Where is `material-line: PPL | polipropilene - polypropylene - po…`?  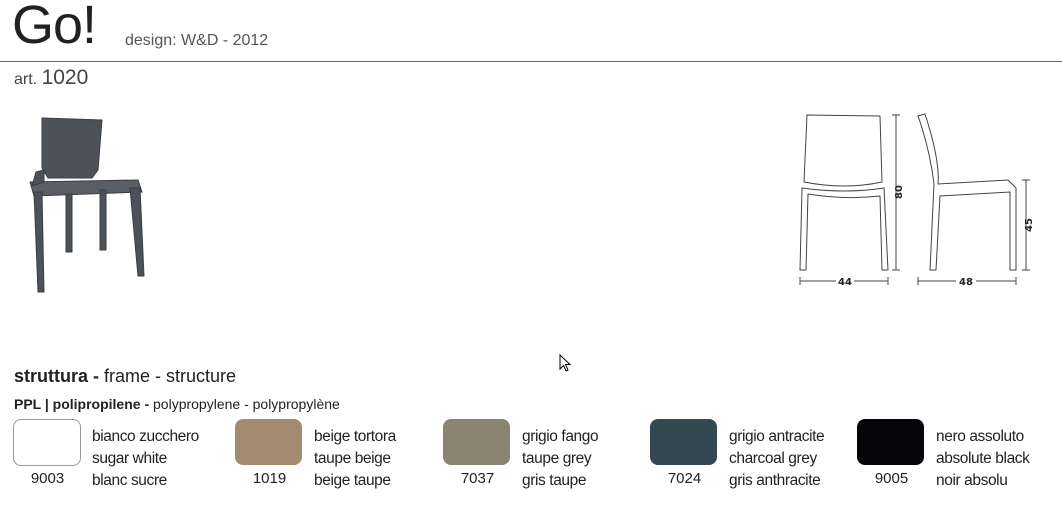
material-line: PPL | polipropilene - polypropylene - po… is located at coordinates (177, 404).